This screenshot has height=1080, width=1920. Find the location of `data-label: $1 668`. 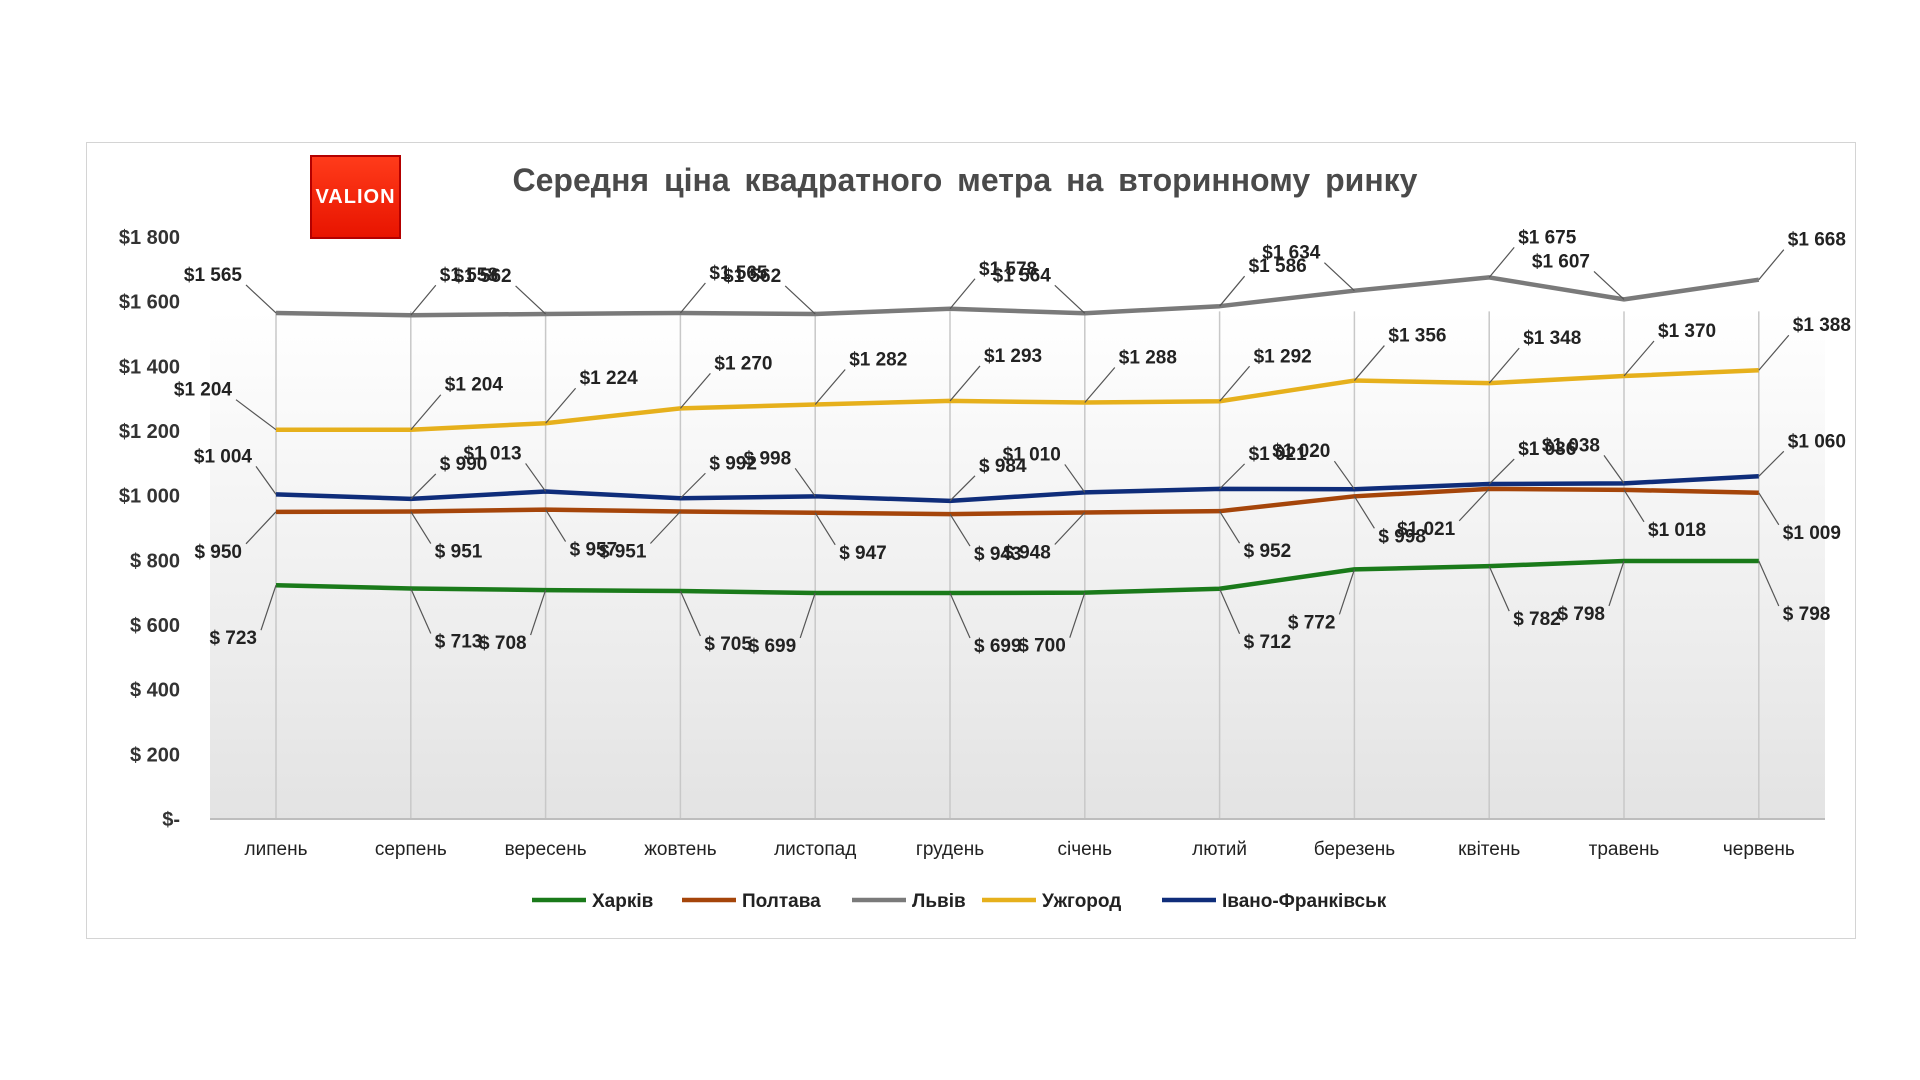

data-label: $1 668 is located at coordinates (1817, 240).